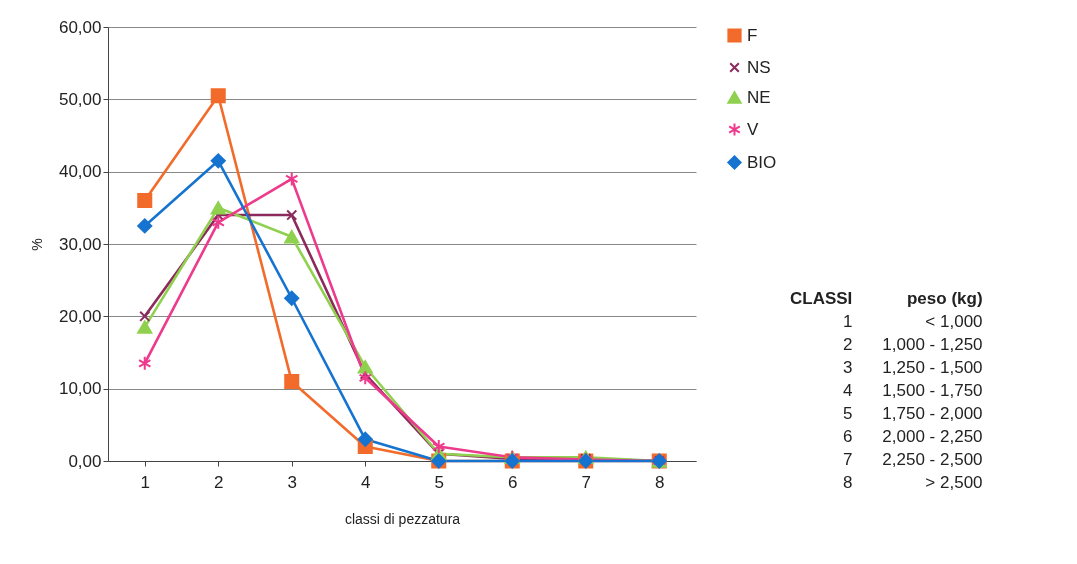 The height and width of the screenshot is (564, 1077). Describe the element at coordinates (944, 299) in the screenshot. I see `text: peso (kg)` at that location.